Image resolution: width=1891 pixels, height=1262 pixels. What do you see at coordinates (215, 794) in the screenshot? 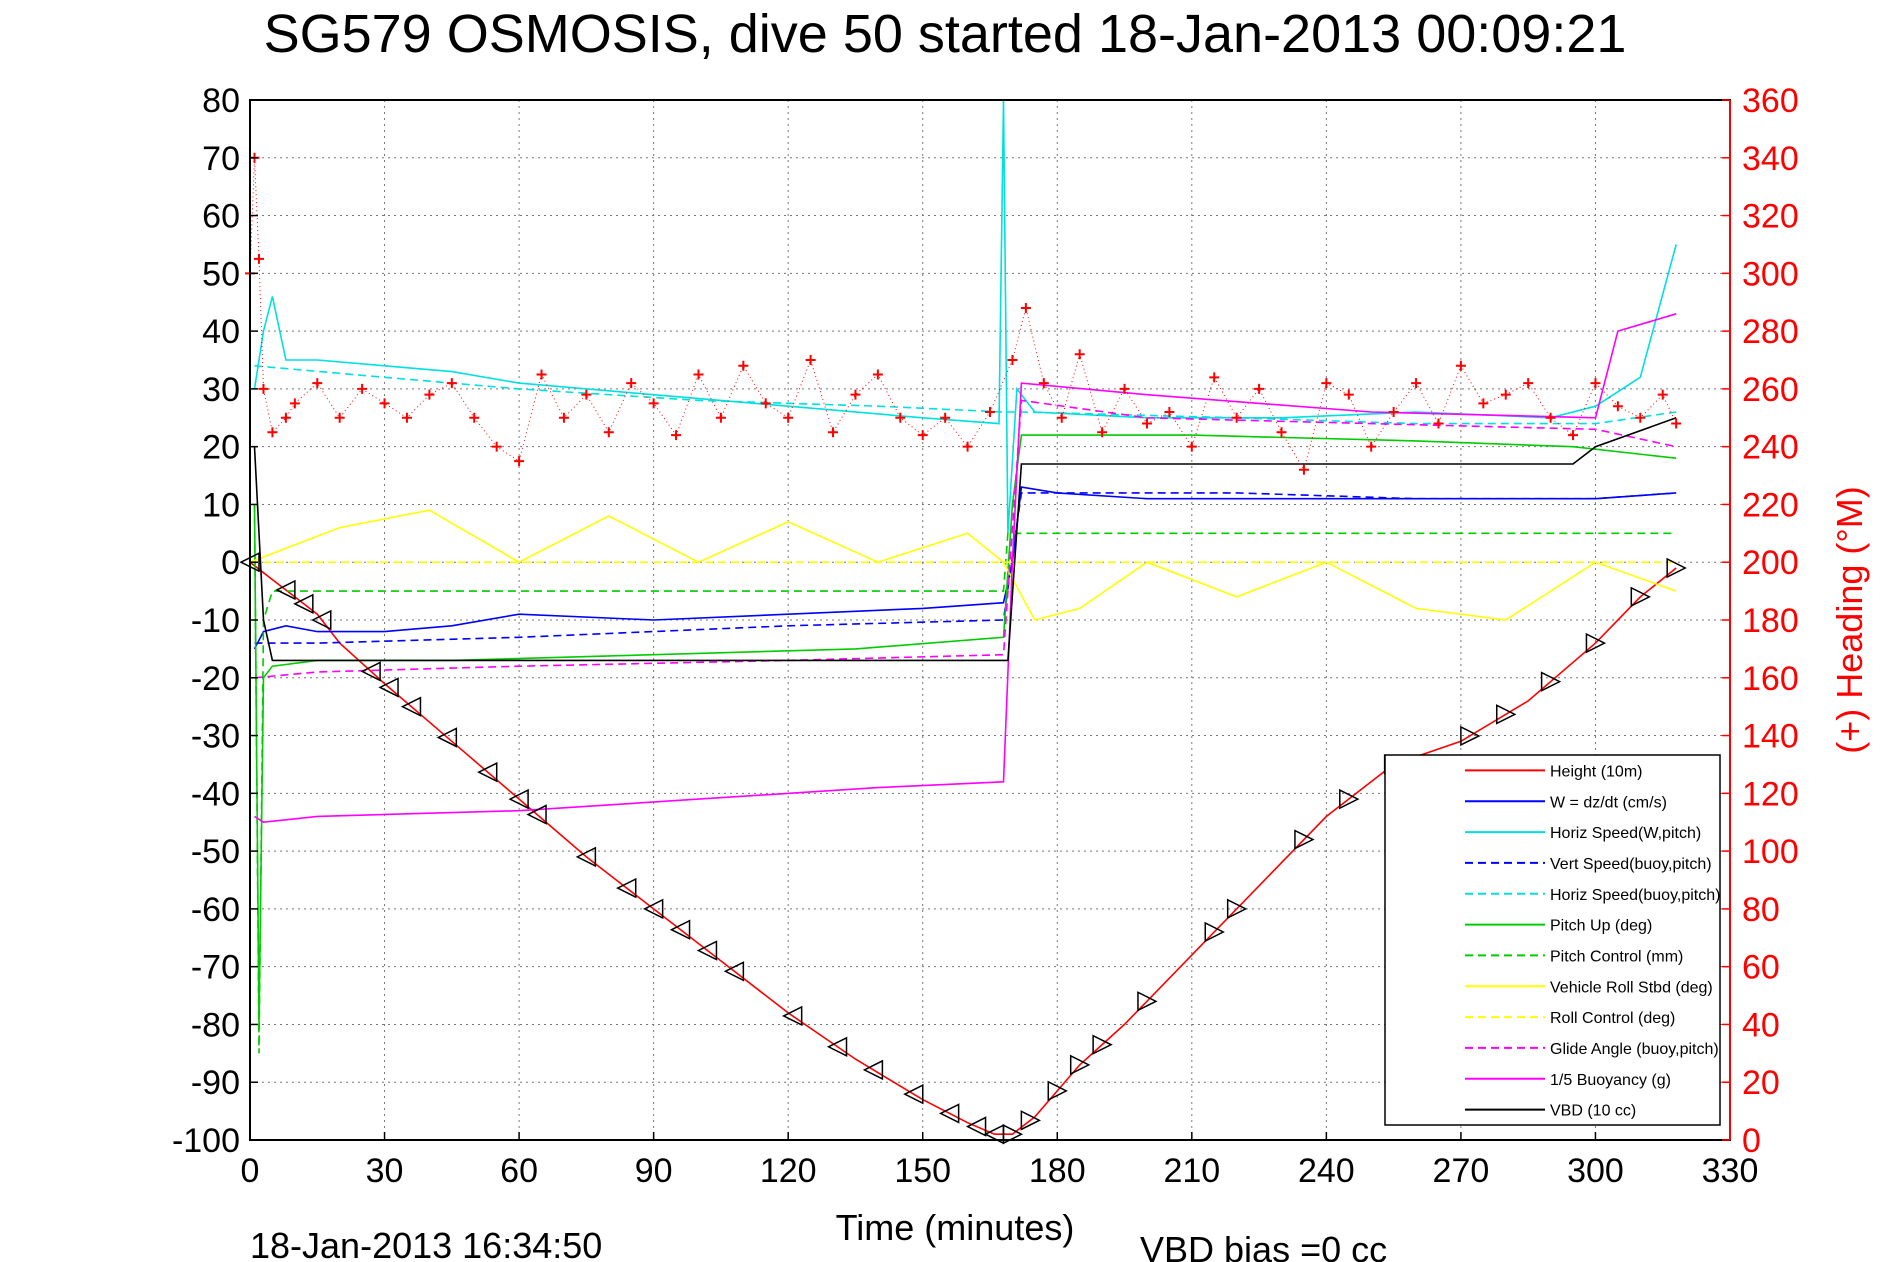
I see `y-tick-label: -40` at bounding box center [215, 794].